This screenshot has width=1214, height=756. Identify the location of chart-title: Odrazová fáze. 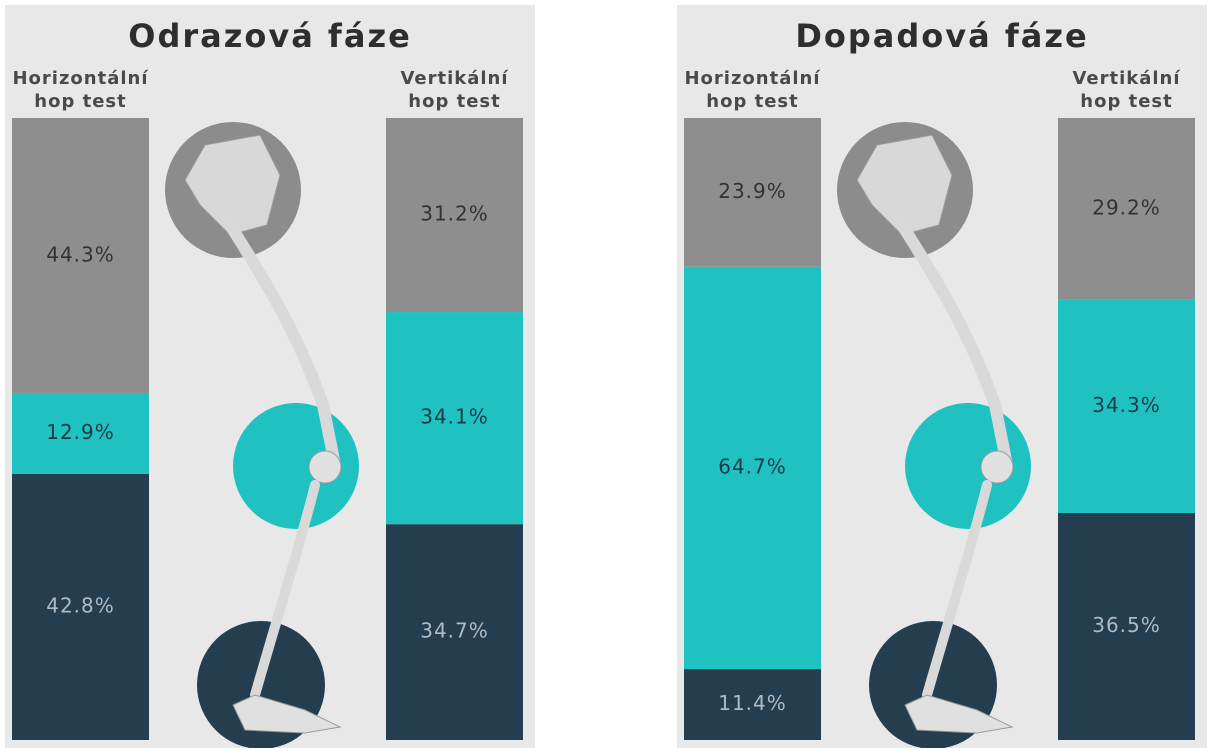
(270, 36).